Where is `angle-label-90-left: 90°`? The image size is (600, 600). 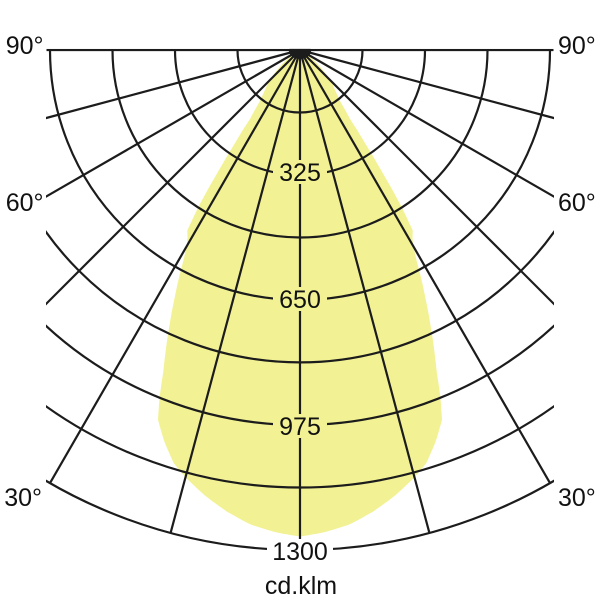 angle-label-90-left: 90° is located at coordinates (25, 46).